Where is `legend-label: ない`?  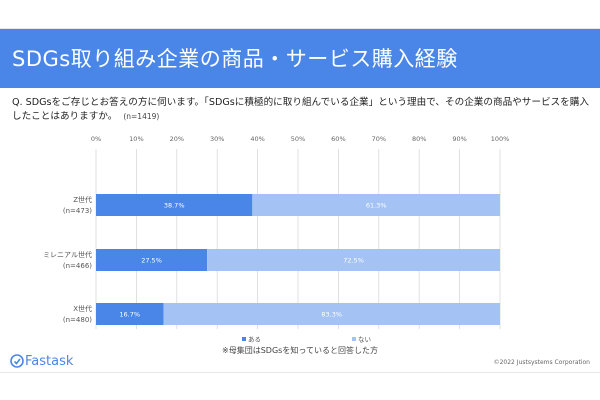
legend-label: ない is located at coordinates (364, 340).